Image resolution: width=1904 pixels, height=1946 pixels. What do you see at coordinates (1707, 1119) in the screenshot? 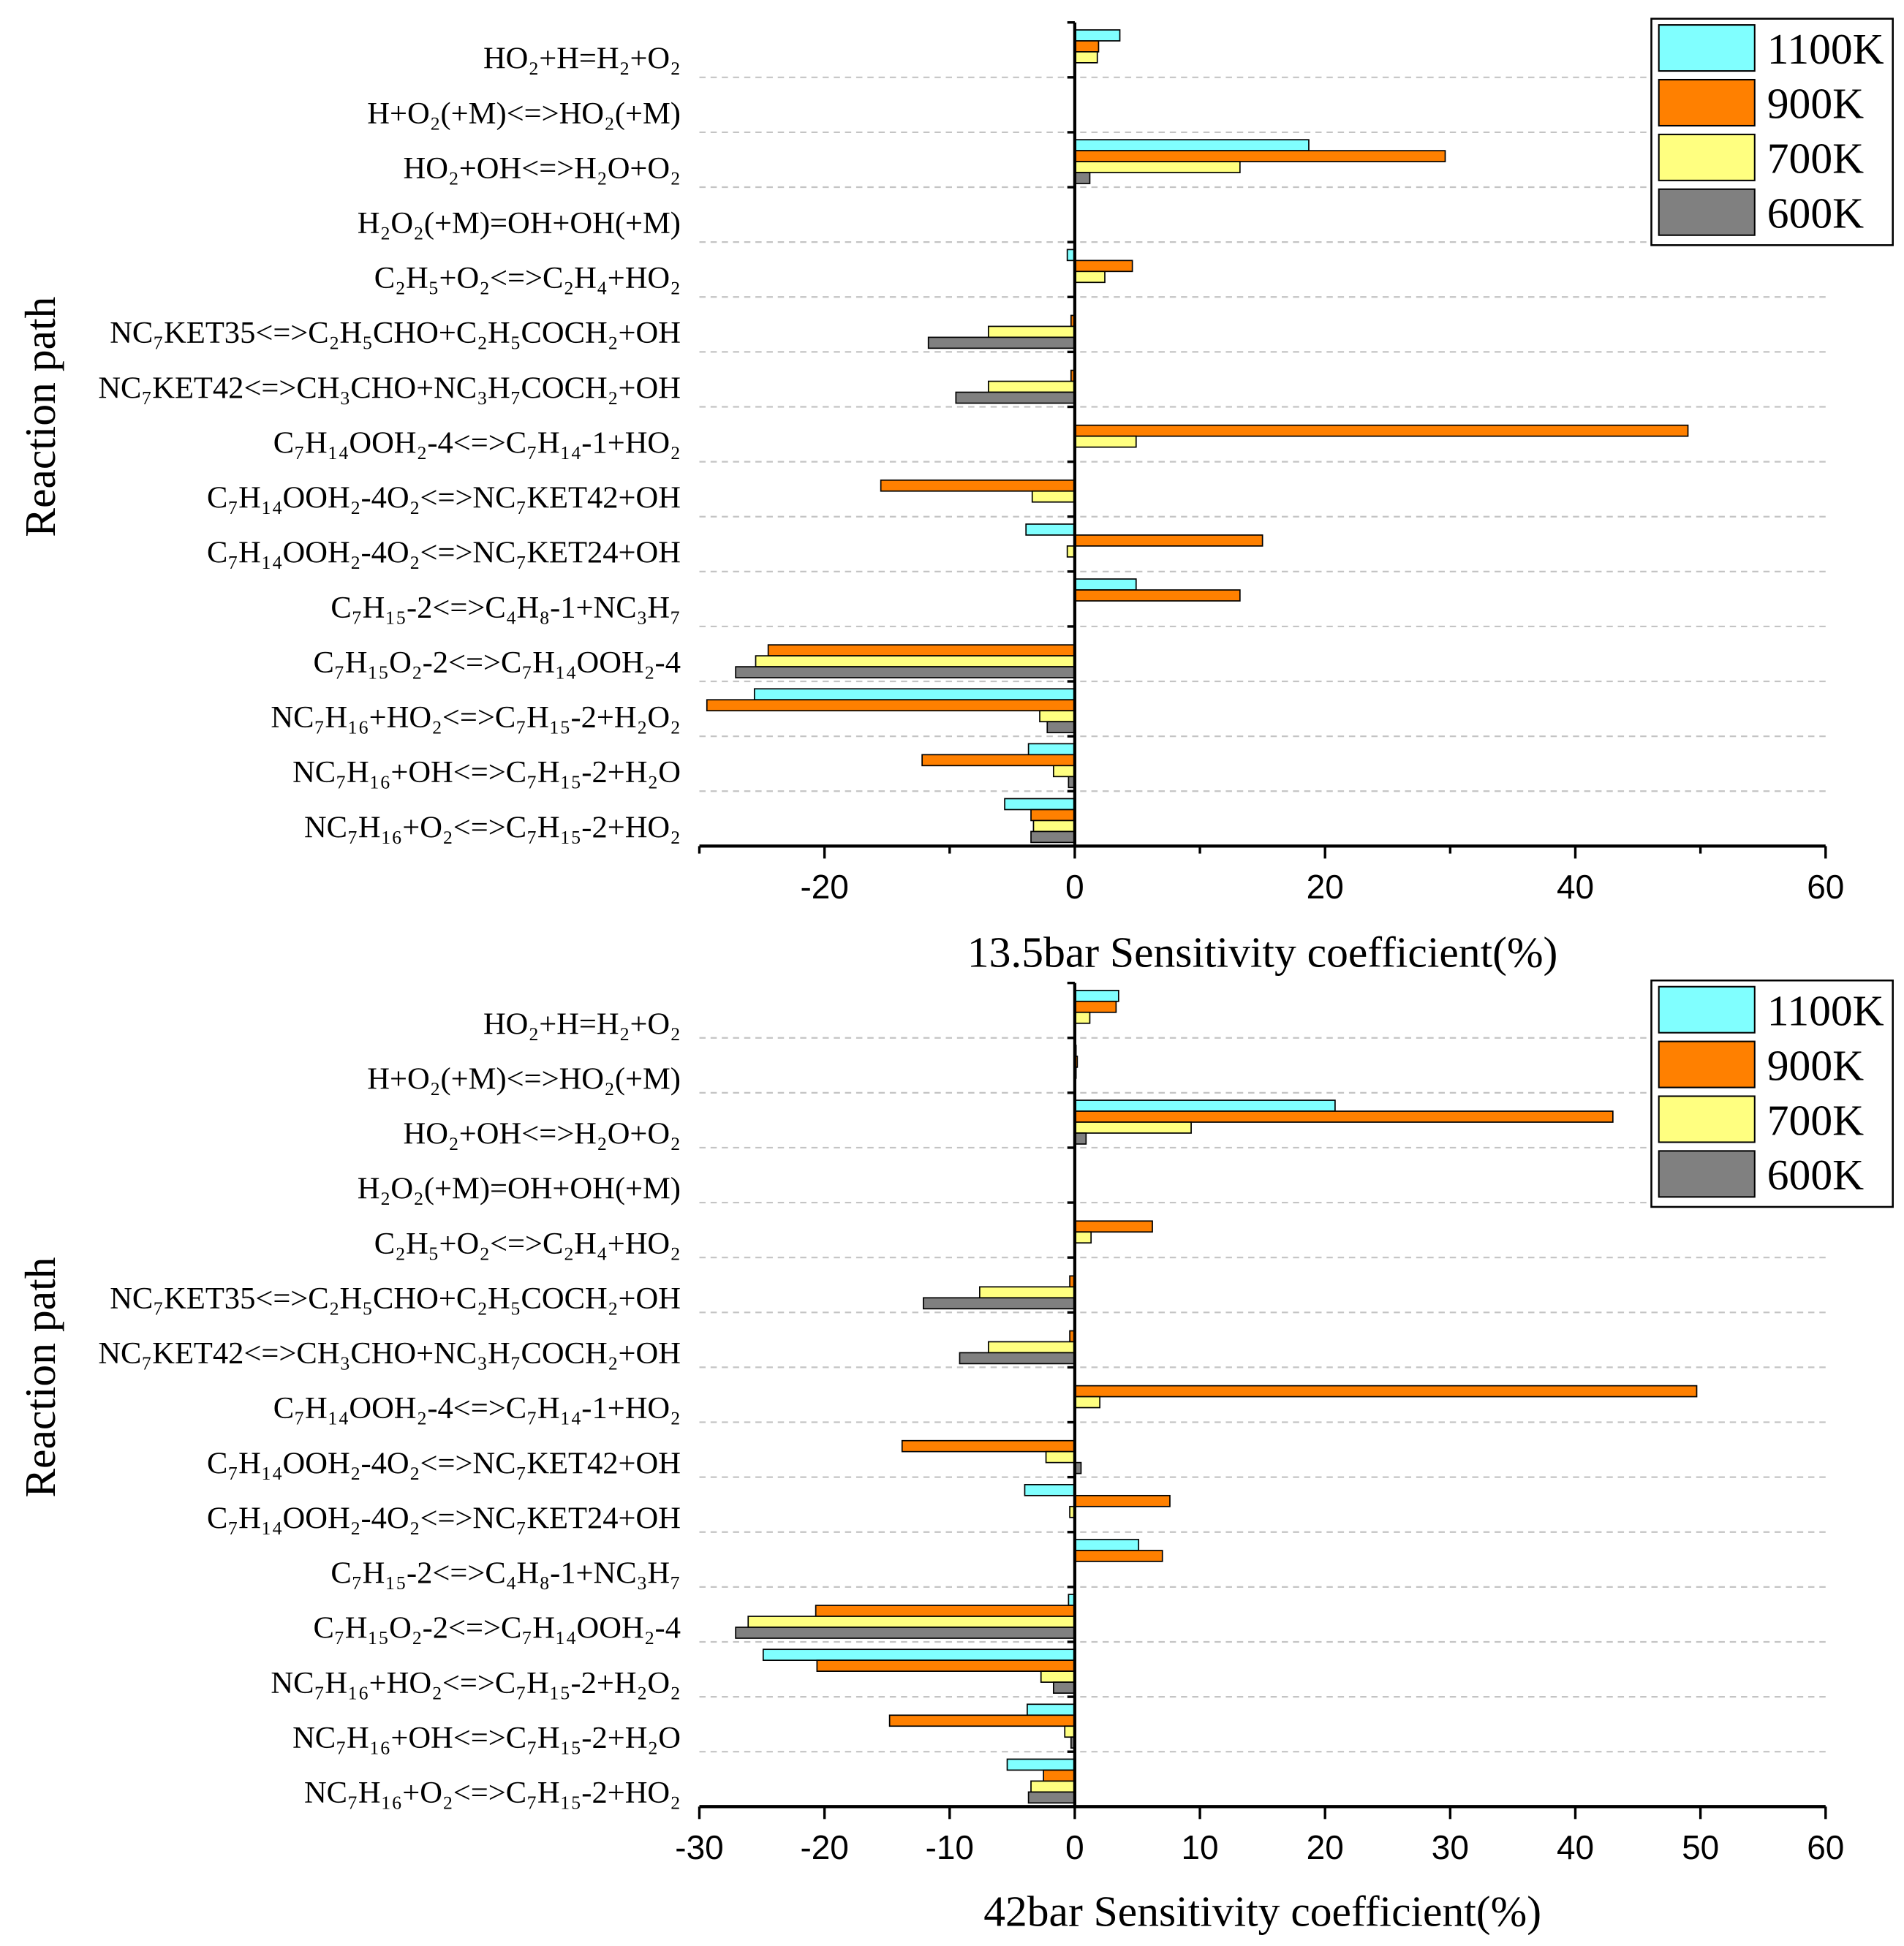
I see `legend-swatch-700k` at bounding box center [1707, 1119].